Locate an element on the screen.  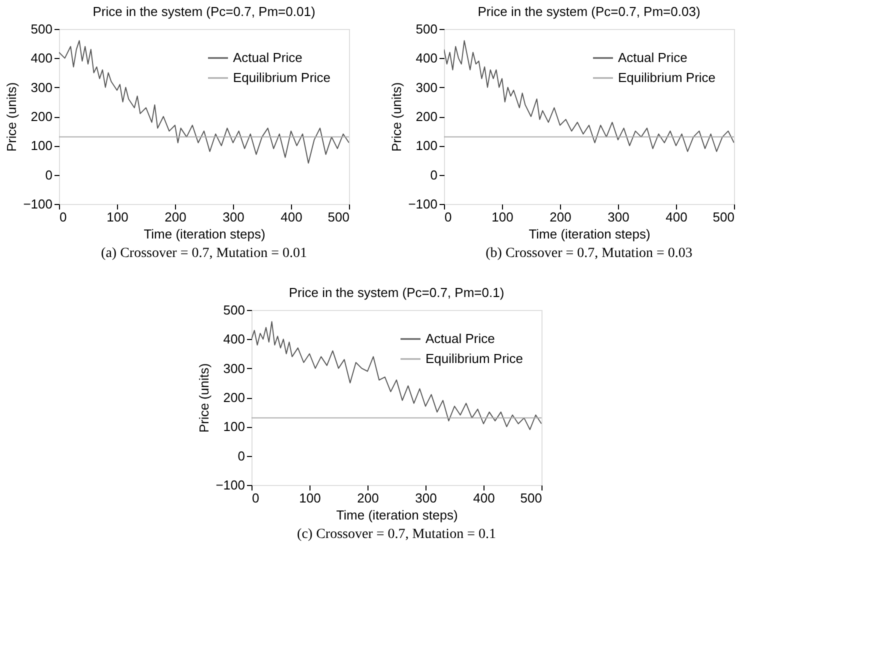
chart-title: Price in the system (Pc=0.7, Pm=0.03) is located at coordinates (589, 11).